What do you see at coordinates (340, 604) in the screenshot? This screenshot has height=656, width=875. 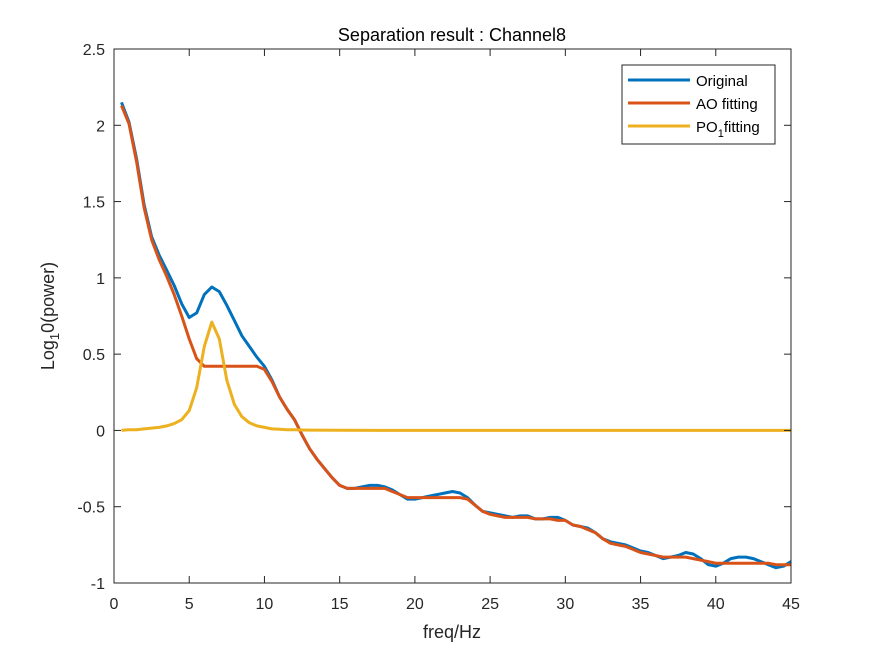 I see `x-tick-label: 15` at bounding box center [340, 604].